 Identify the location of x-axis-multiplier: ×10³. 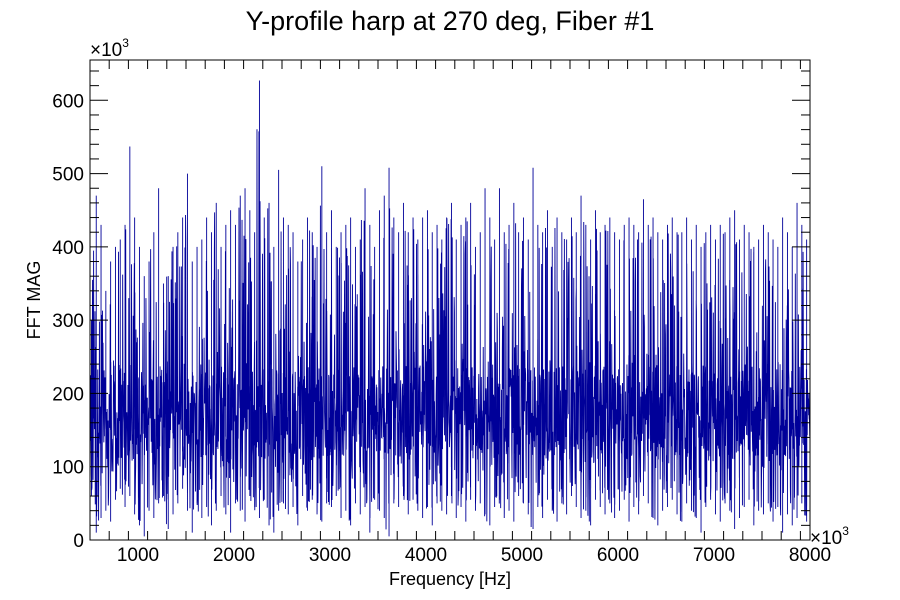
(829, 536).